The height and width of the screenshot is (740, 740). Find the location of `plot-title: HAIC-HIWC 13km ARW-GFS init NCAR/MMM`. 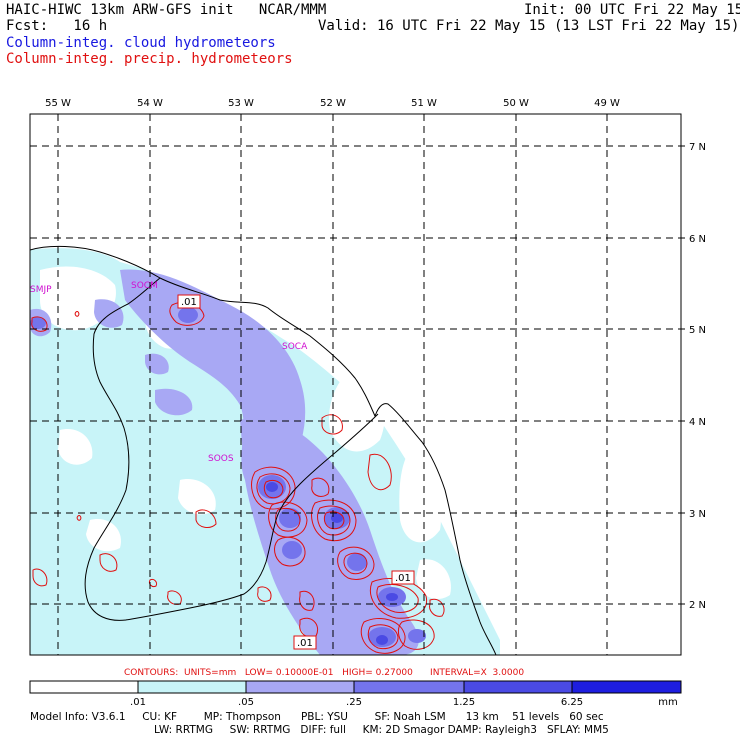

plot-title: HAIC-HIWC 13km ARW-GFS init NCAR/MMM is located at coordinates (166, 10).